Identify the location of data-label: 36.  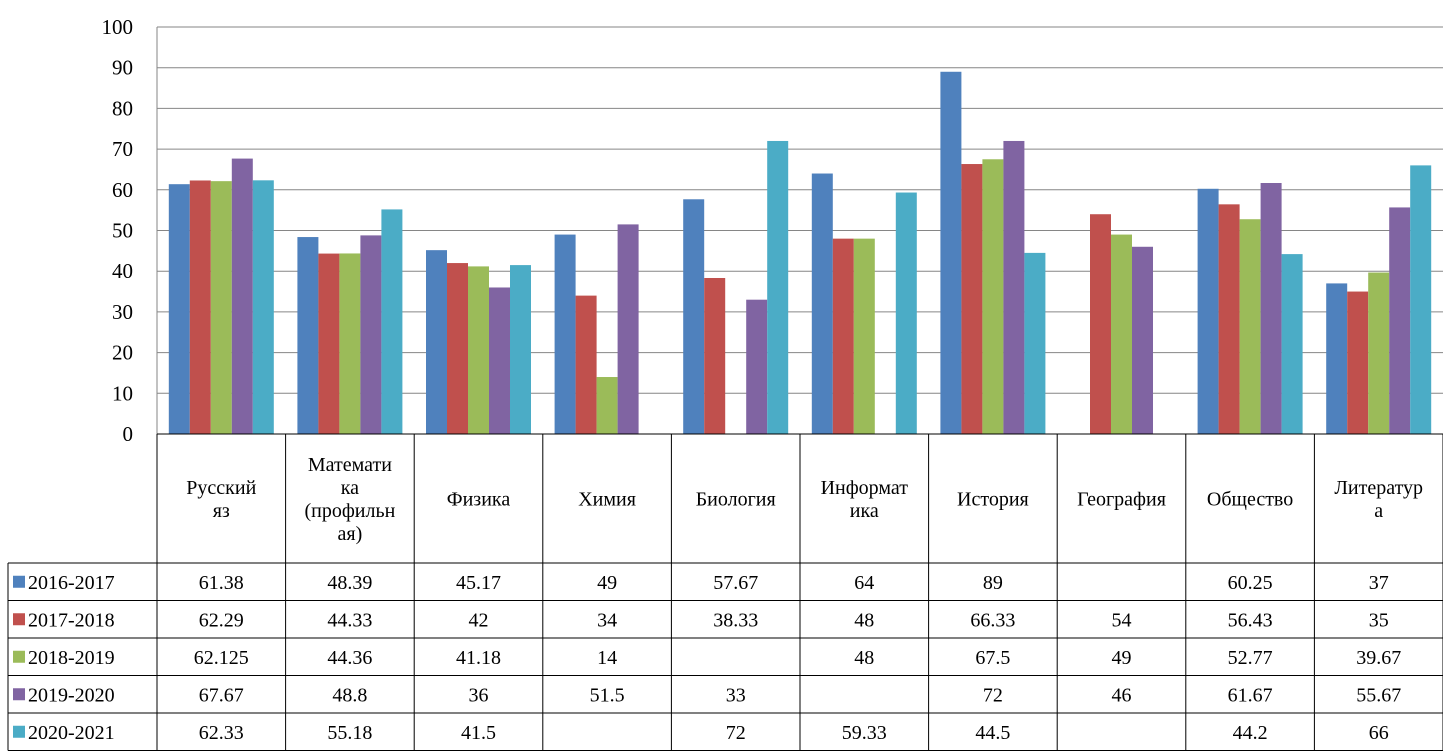
(479, 695).